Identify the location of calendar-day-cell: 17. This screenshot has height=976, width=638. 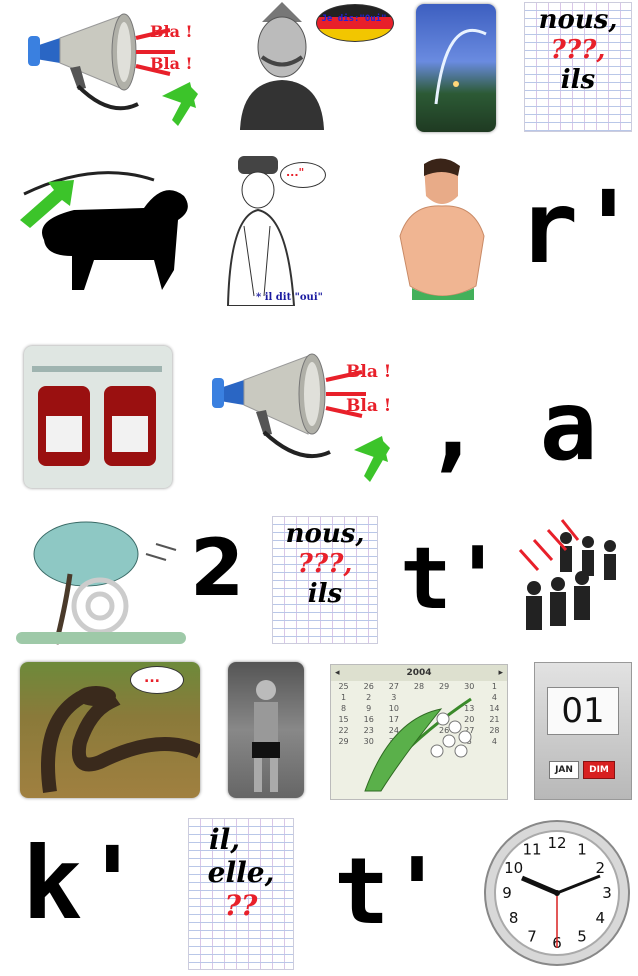
(393, 719).